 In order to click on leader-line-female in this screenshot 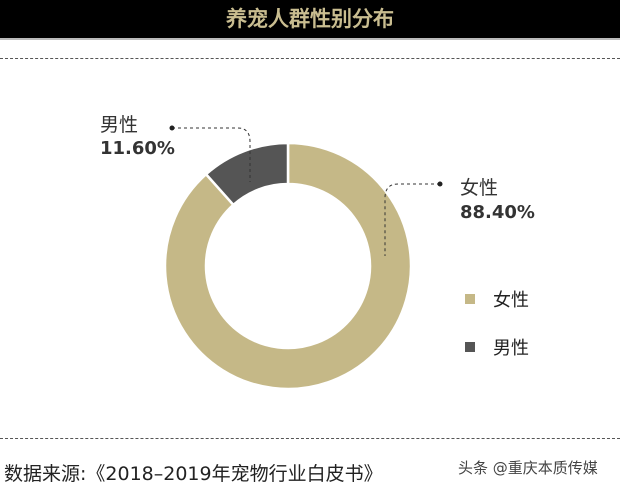, I will do `click(412, 219)`.